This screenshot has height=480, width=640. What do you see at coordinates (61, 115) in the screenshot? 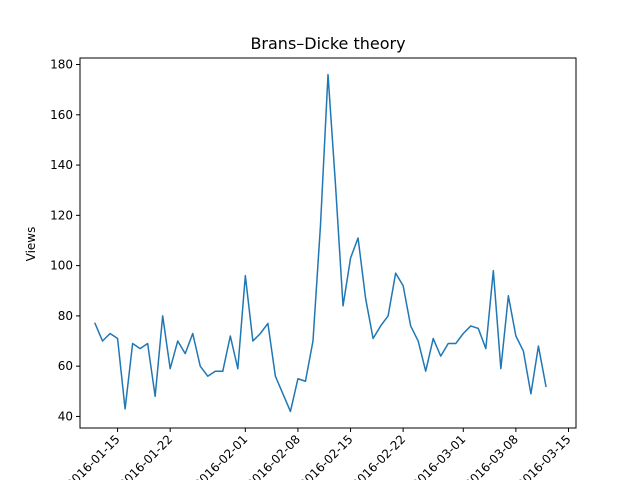
I see `y-tick-label: 160` at bounding box center [61, 115].